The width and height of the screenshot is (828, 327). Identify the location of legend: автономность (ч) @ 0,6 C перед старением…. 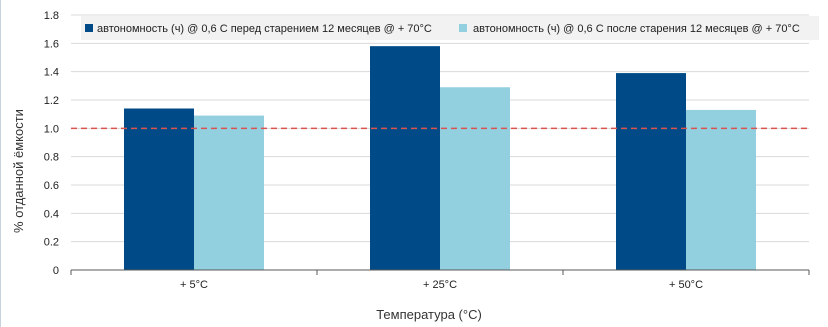
(450, 28).